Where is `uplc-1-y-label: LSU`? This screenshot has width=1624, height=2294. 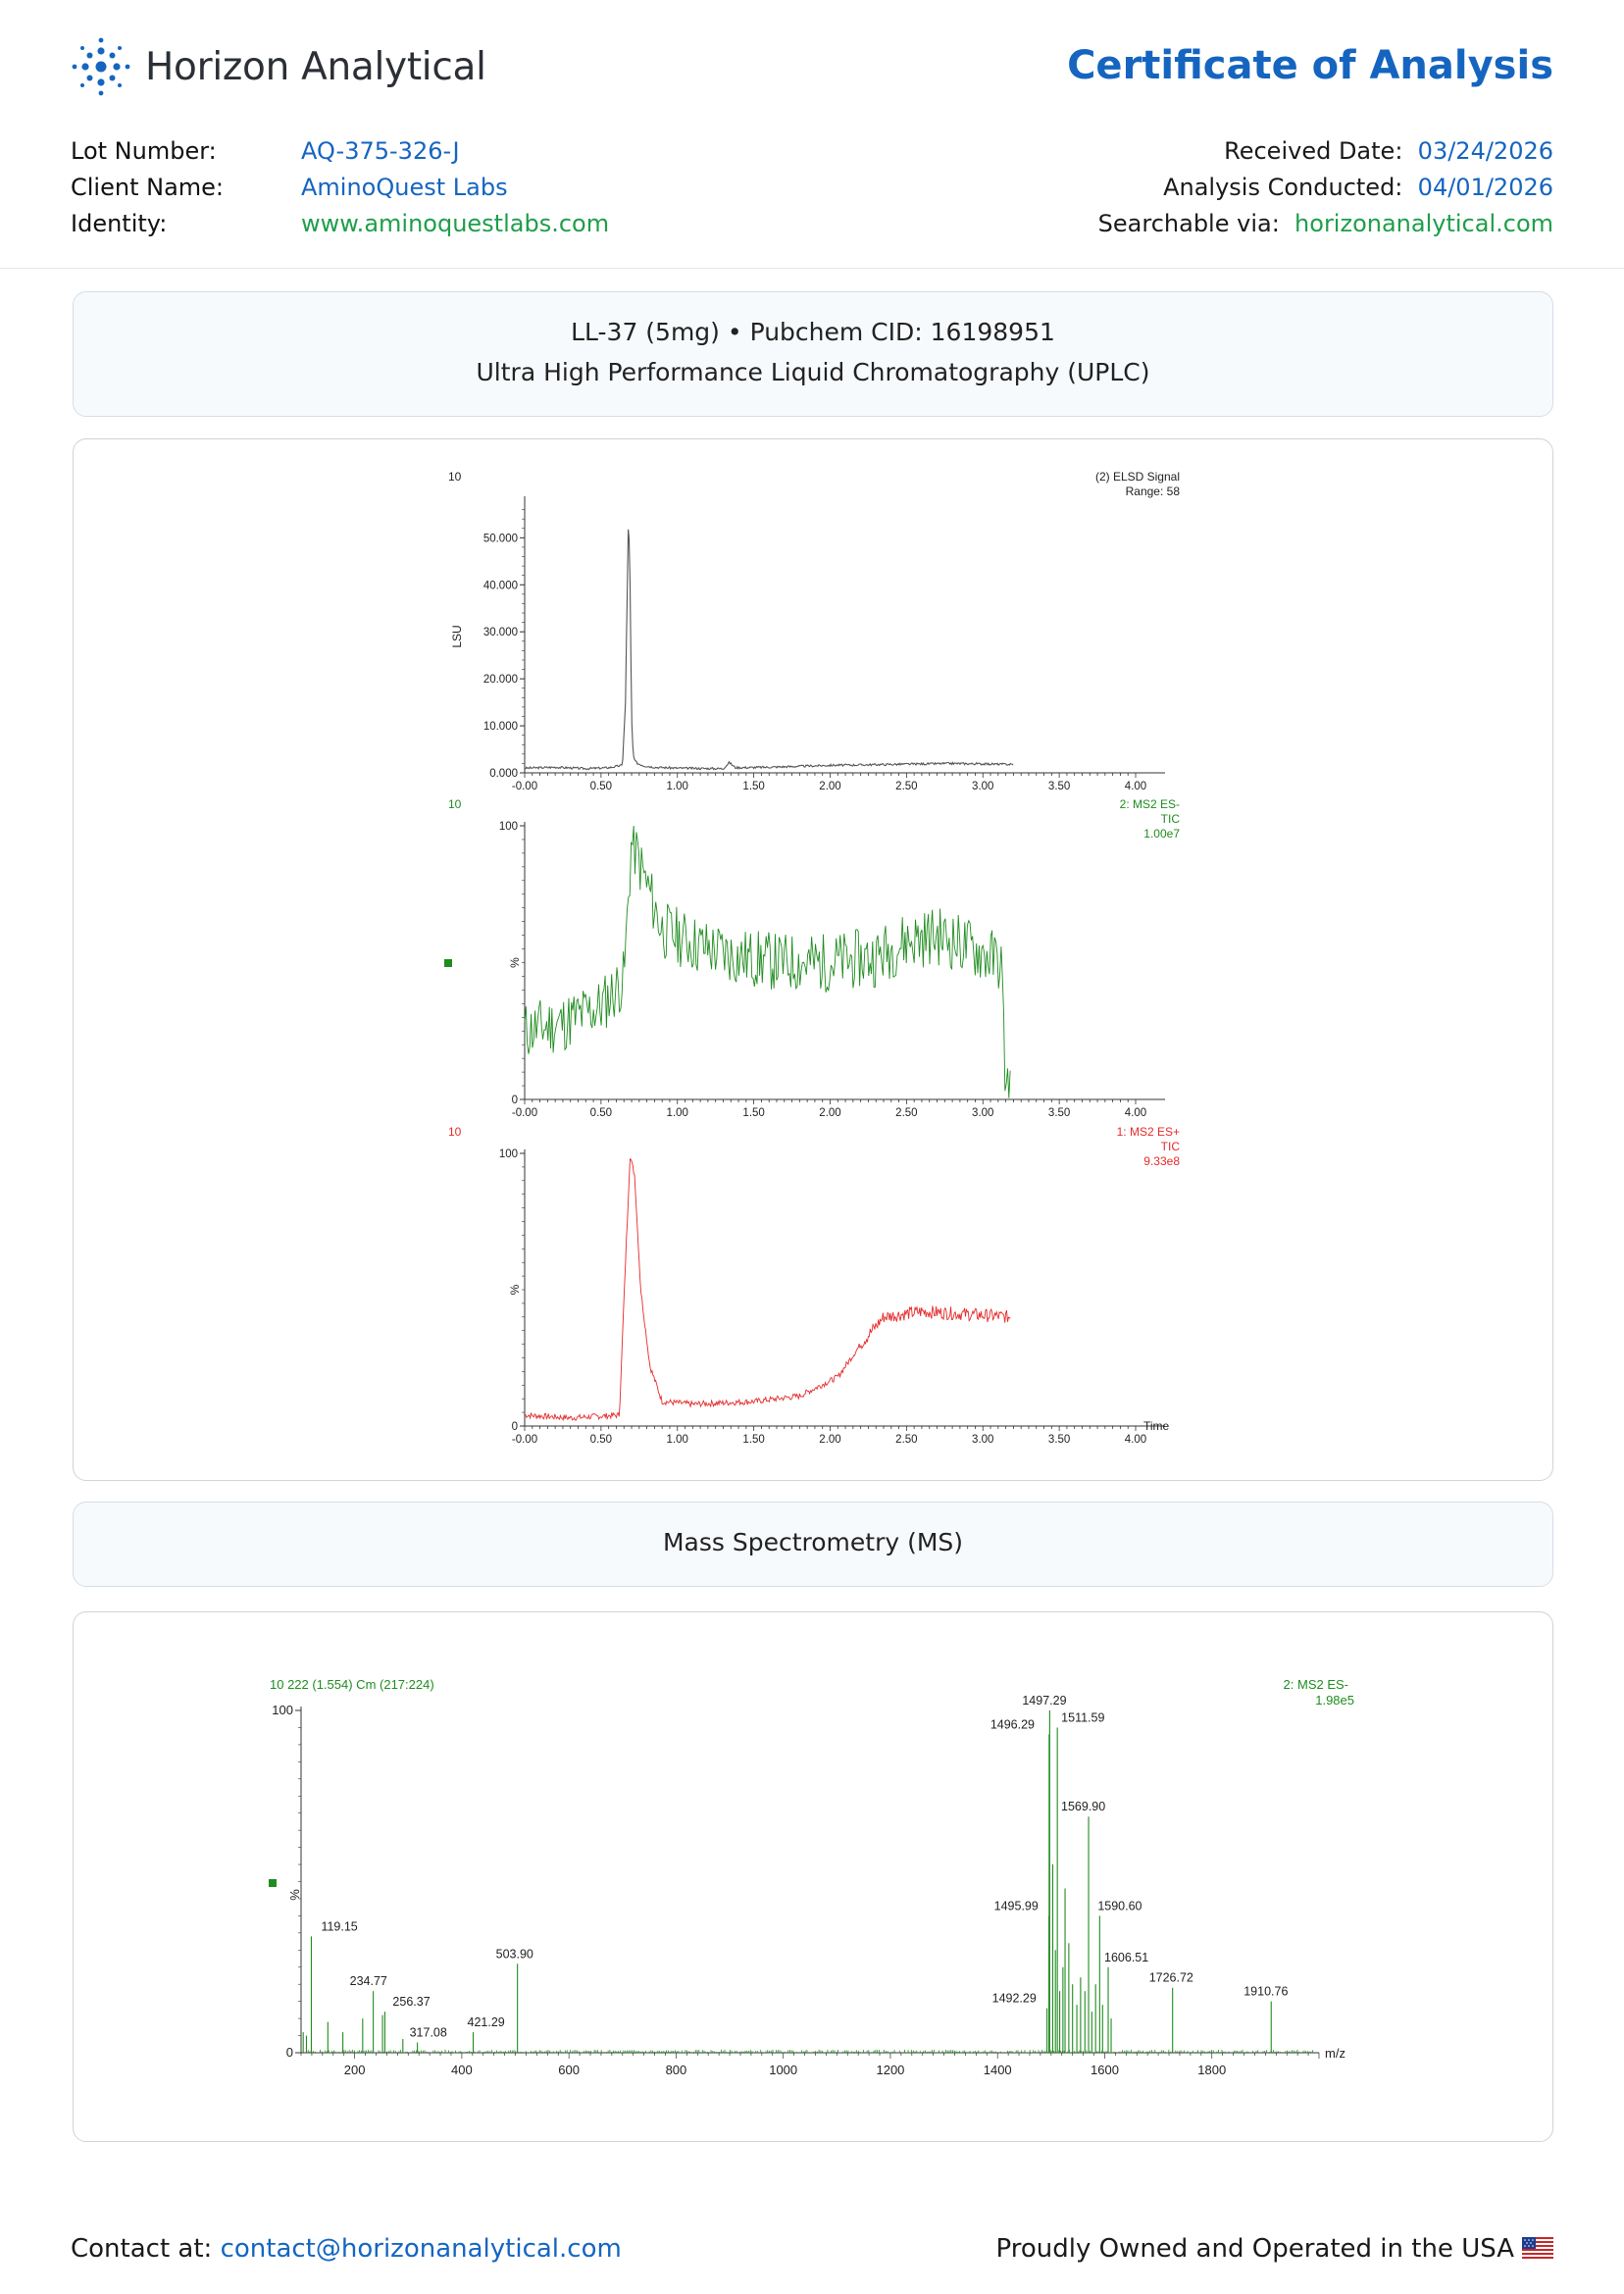
uplc-1-y-label: LSU is located at coordinates (457, 636).